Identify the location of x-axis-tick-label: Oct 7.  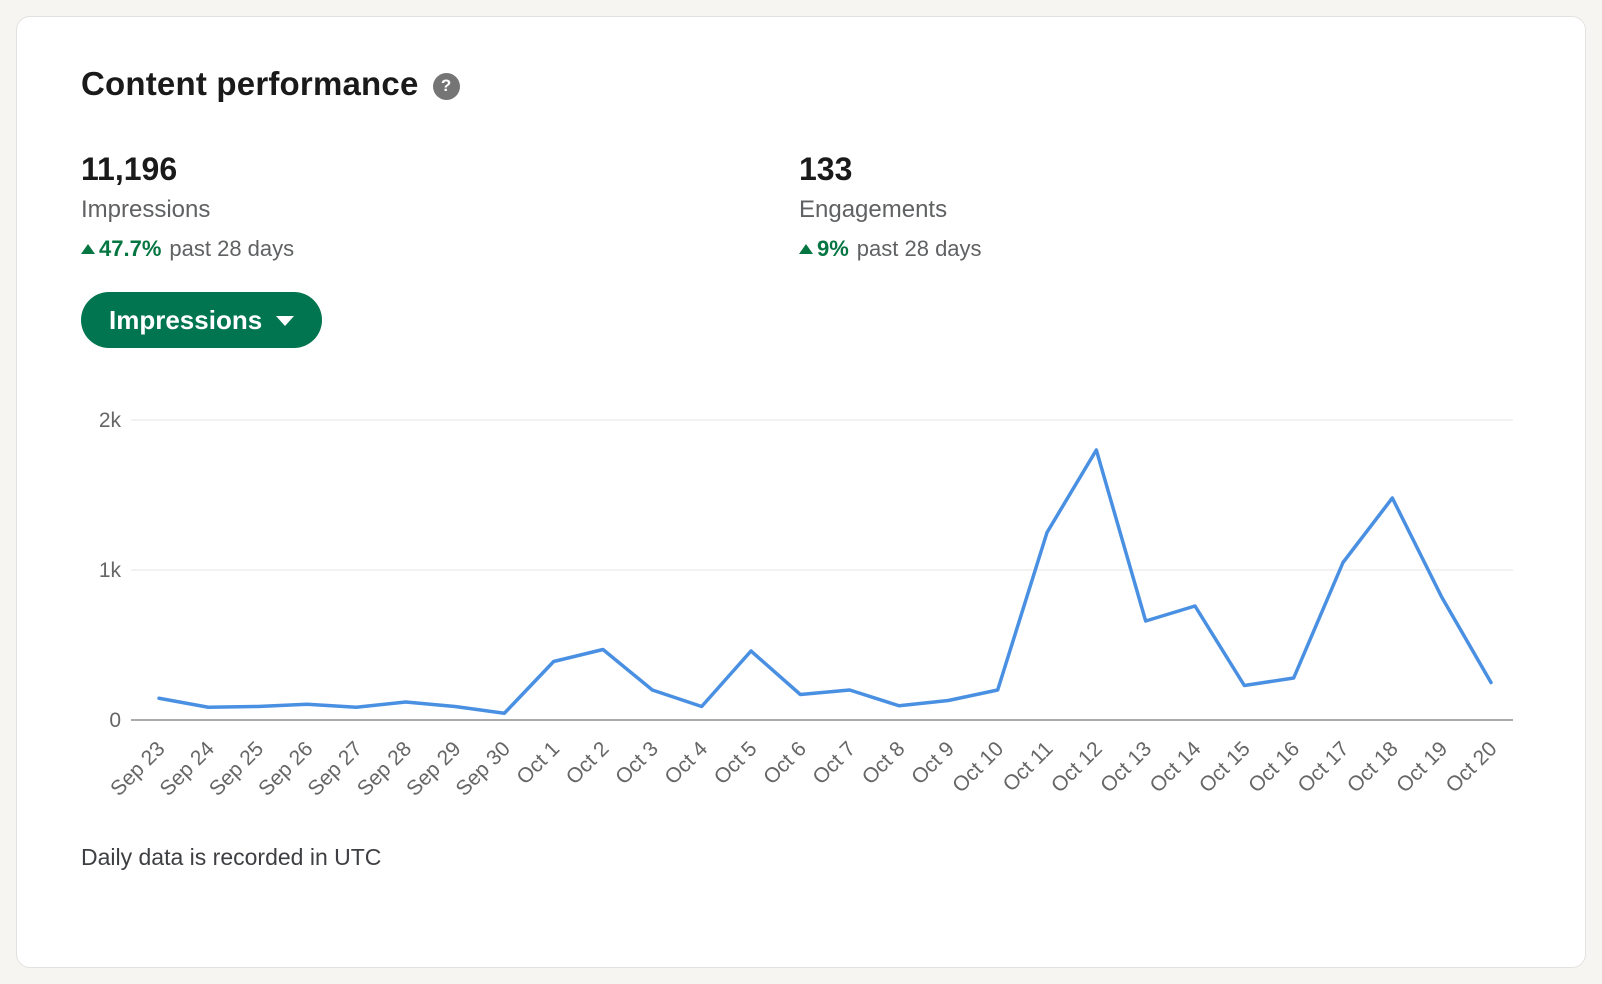
(834, 763).